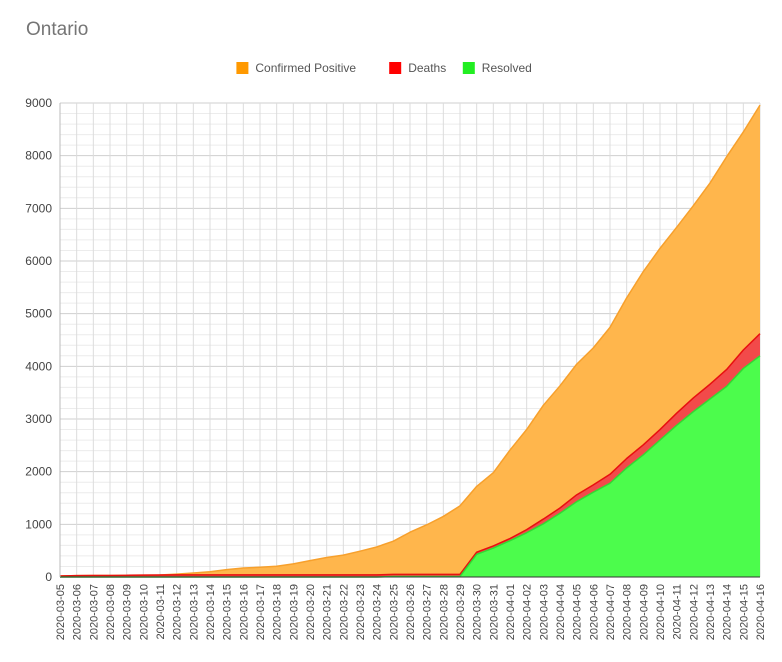 This screenshot has width=782, height=662. What do you see at coordinates (478, 612) in the screenshot?
I see `x-tick-label: 2020-03-30` at bounding box center [478, 612].